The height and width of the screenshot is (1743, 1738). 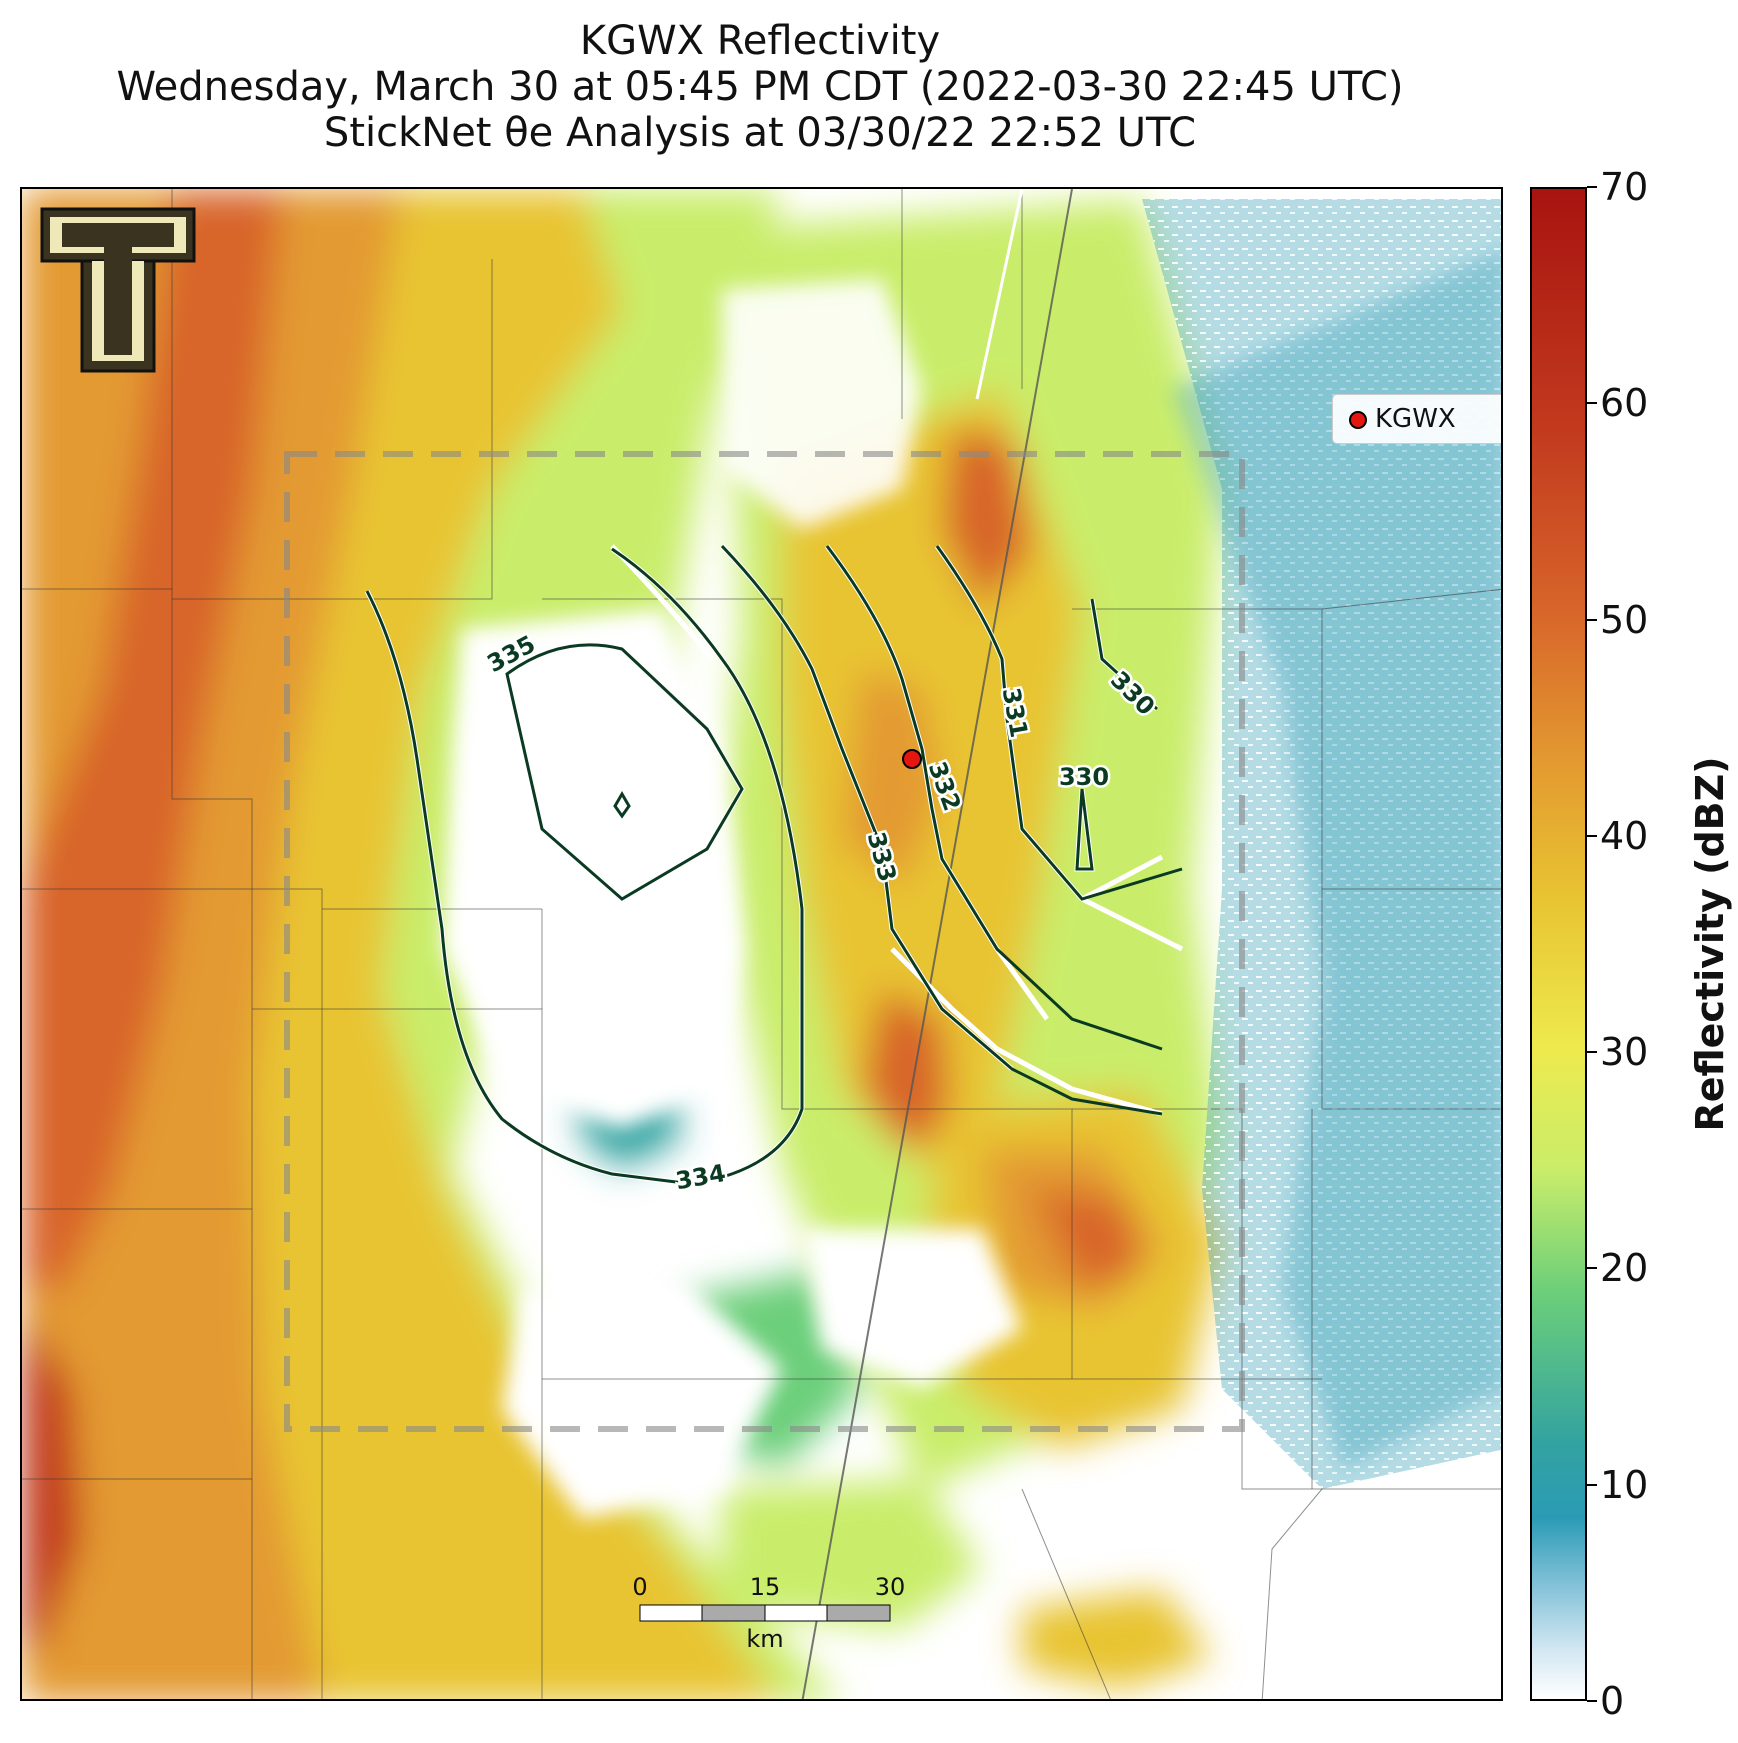 What do you see at coordinates (1612, 1701) in the screenshot?
I see `colorbar-tick-label-0: 0` at bounding box center [1612, 1701].